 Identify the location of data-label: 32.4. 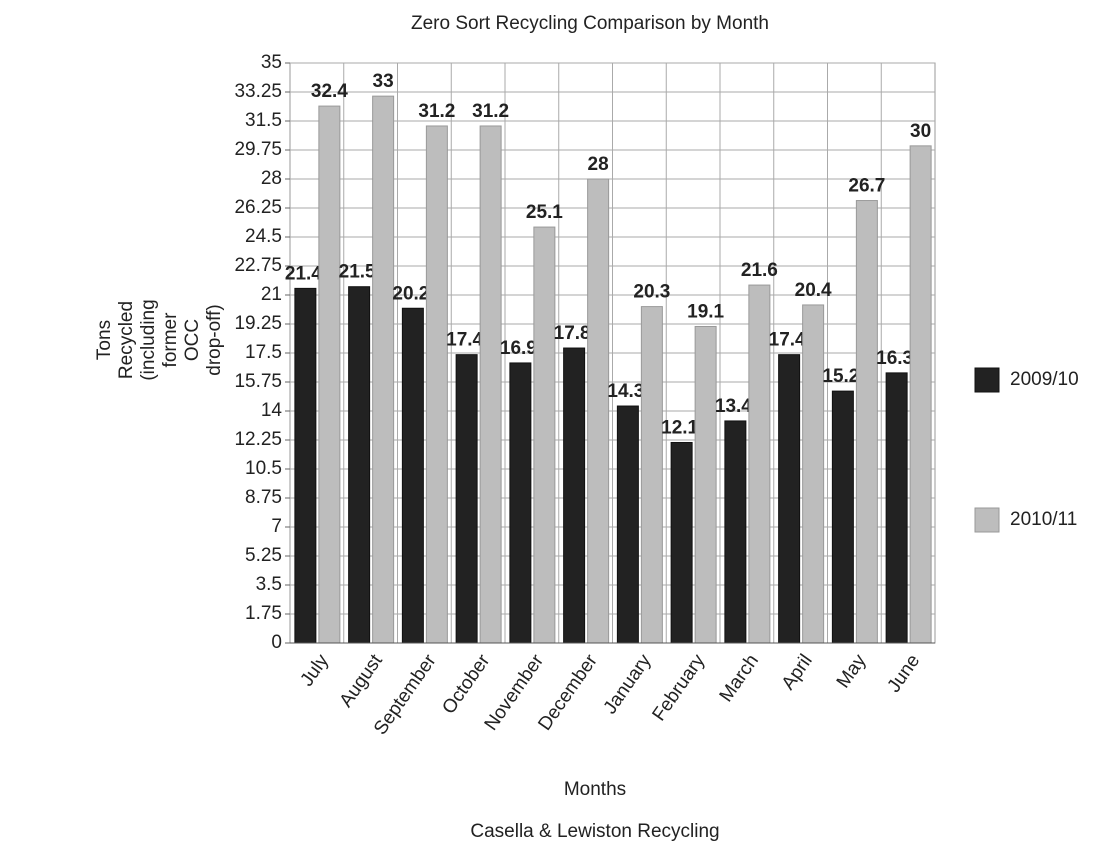
(329, 91).